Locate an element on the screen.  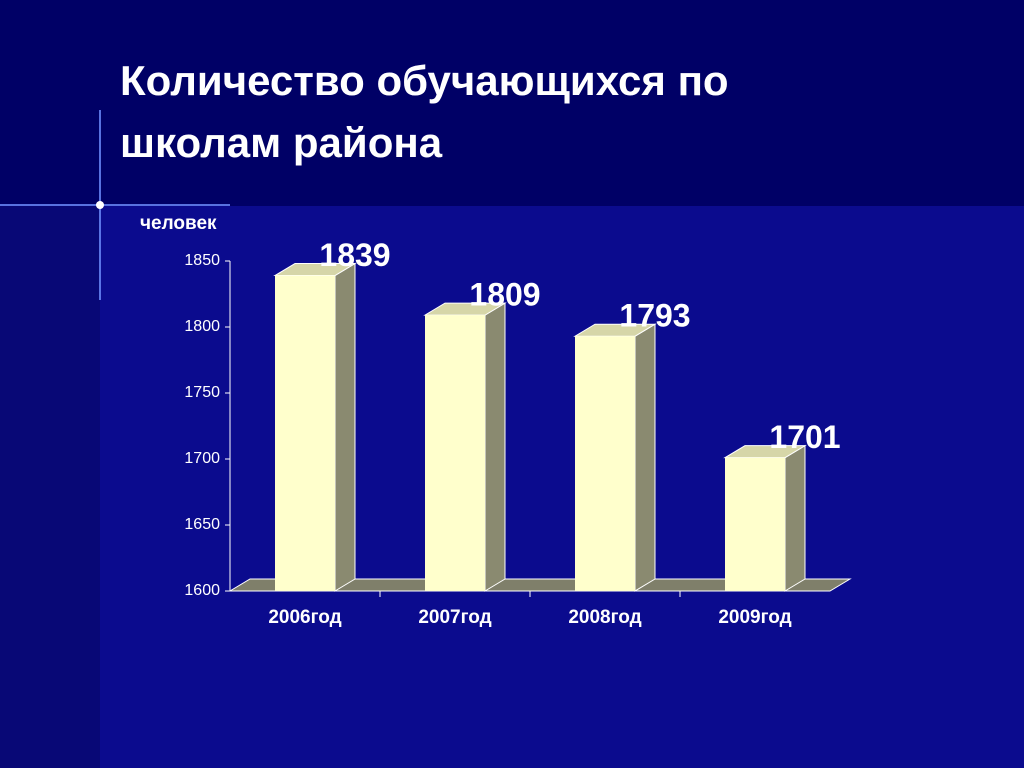
slide-title: Количество обучающихся по школам района is located at coordinates (424, 111).